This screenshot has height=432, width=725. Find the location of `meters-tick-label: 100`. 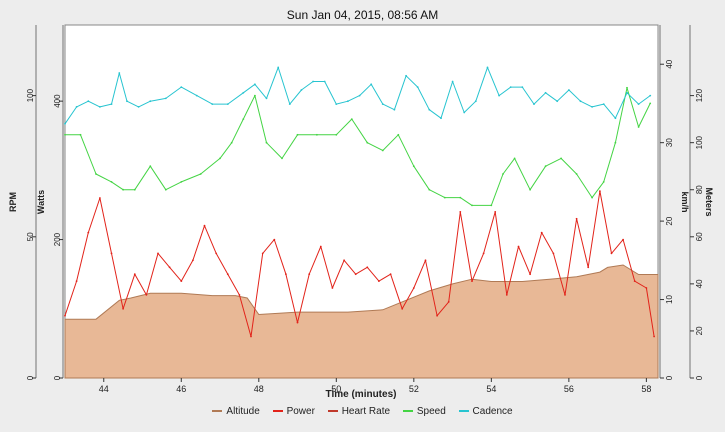

meters-tick-label: 100 is located at coordinates (699, 142).